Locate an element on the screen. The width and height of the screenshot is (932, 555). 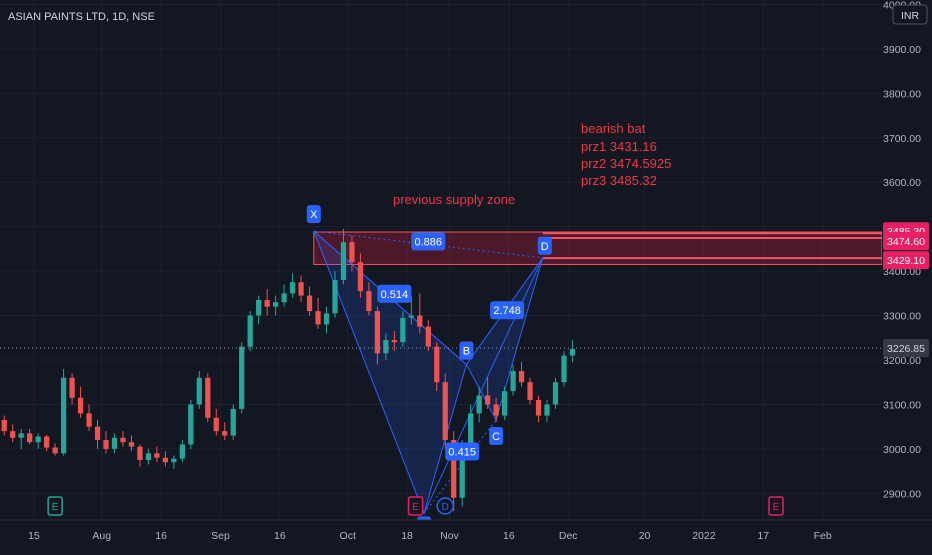
y-tick-label: 2900.00 is located at coordinates (902, 494).